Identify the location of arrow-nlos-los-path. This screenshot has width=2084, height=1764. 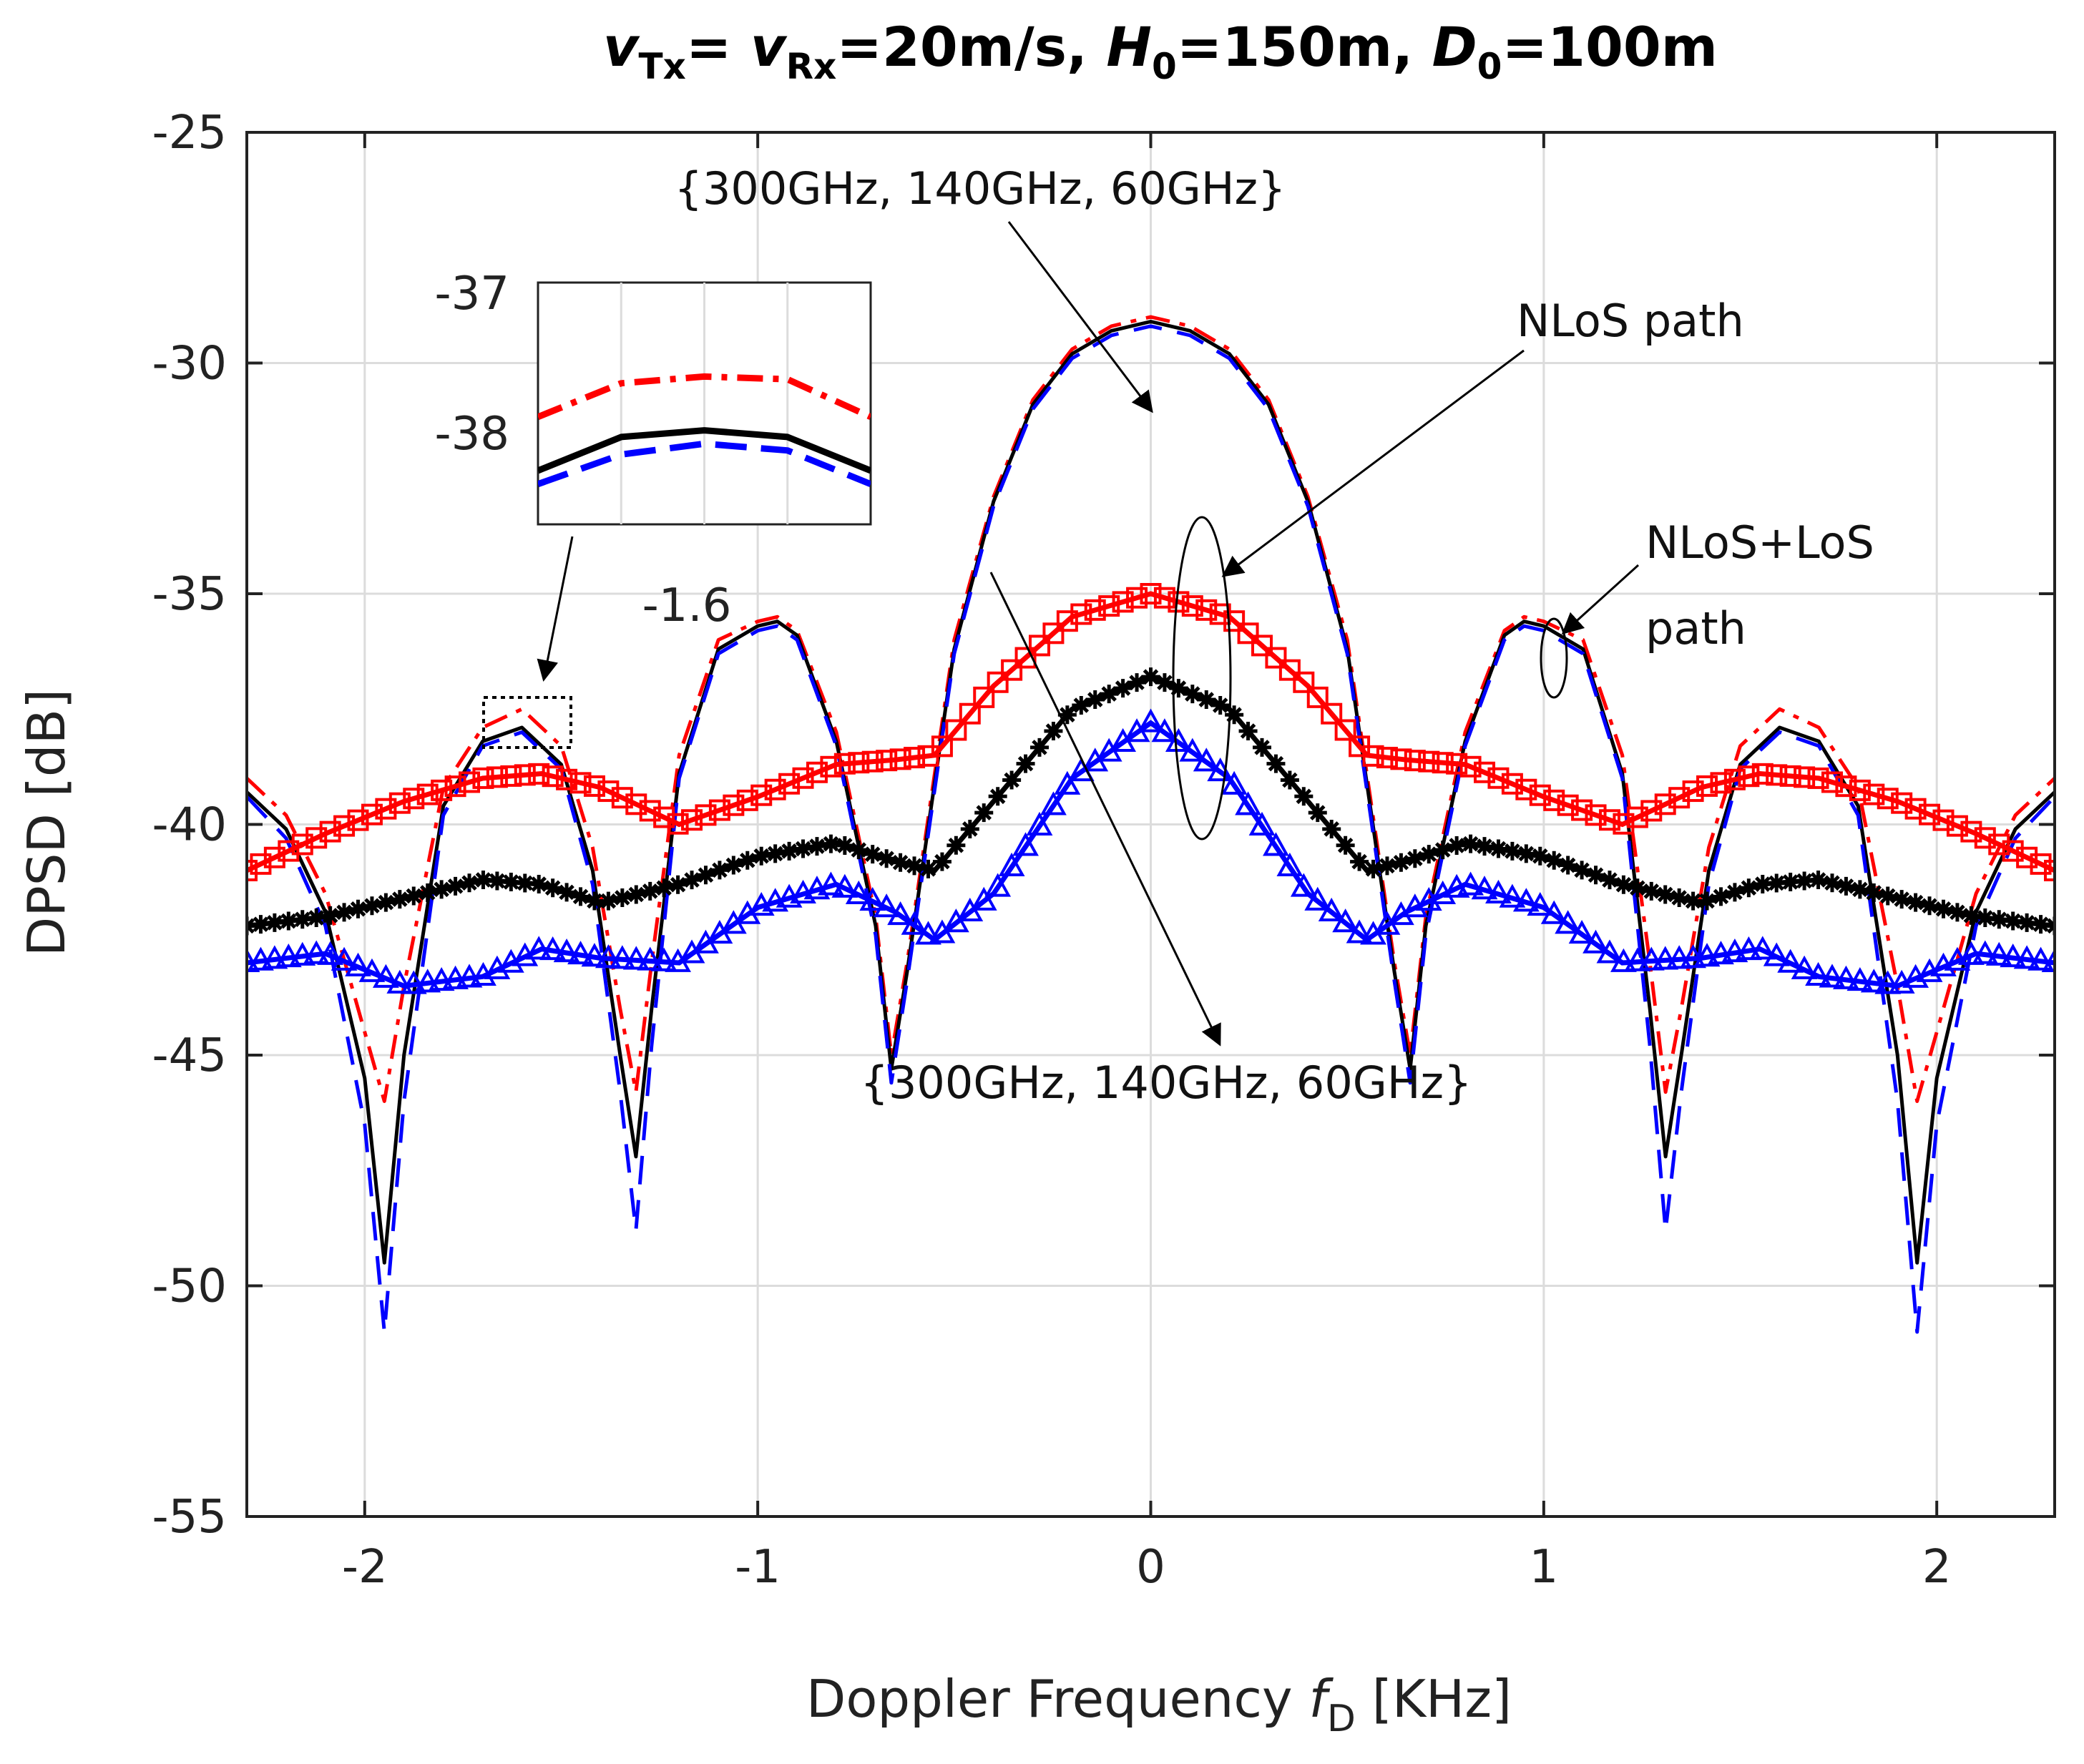
(1601, 599).